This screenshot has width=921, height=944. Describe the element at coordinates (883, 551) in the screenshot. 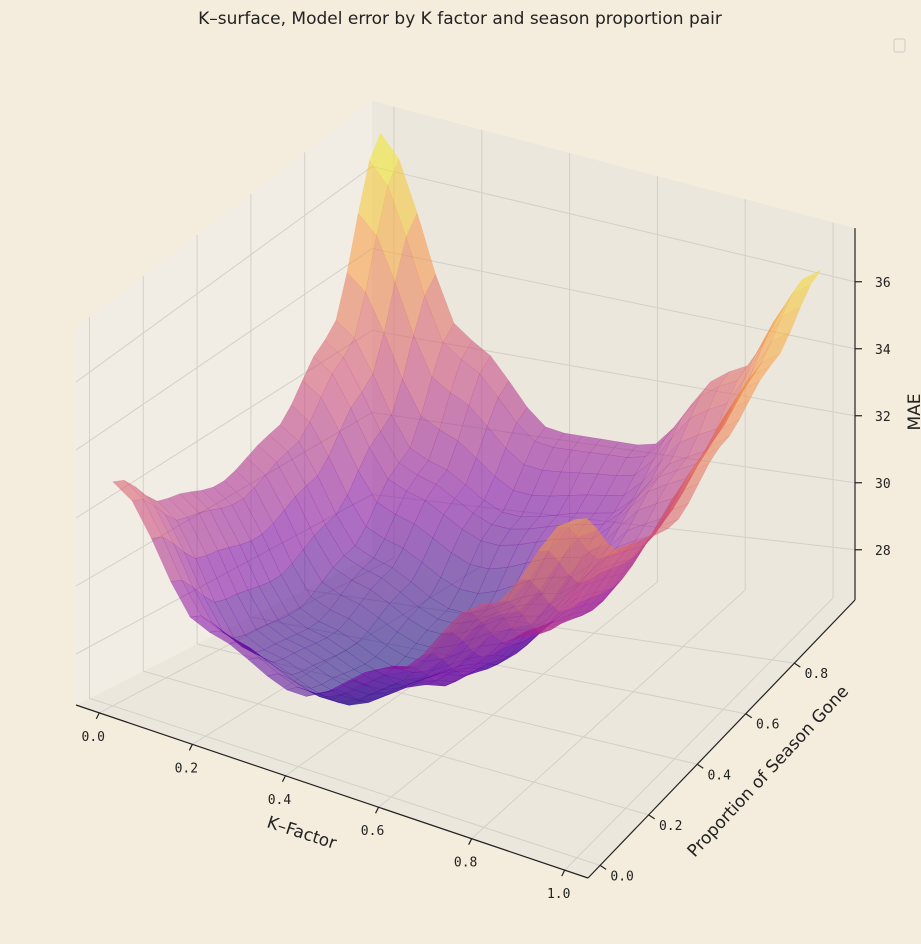

I see `z-tick-label: 28` at that location.